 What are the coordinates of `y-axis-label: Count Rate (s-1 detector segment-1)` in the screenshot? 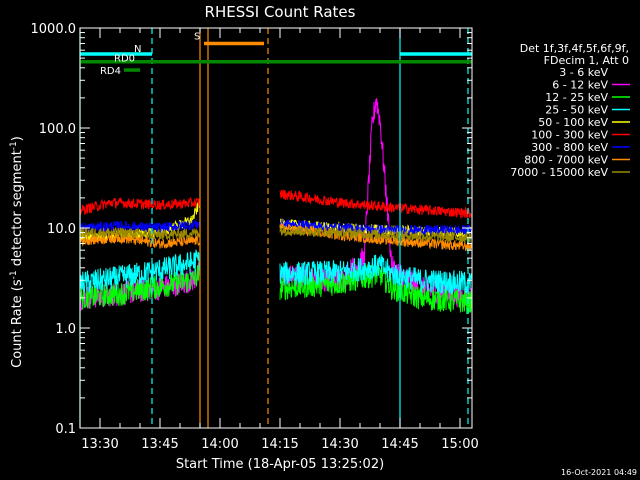 It's located at (17, 252).